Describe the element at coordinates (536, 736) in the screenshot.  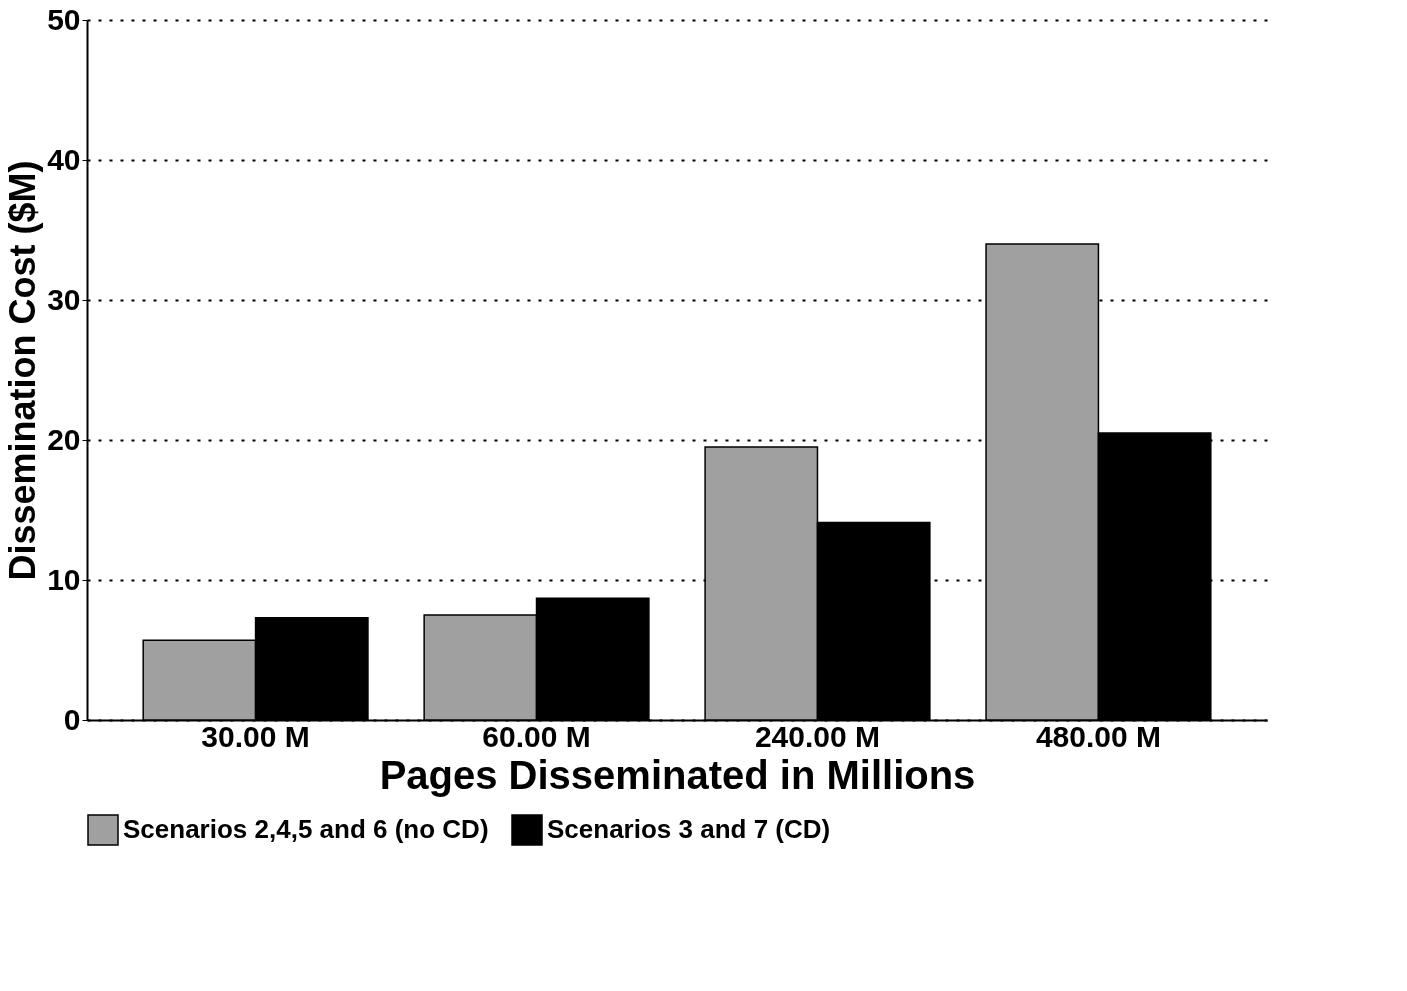
I see `x-tick-label: 60.00 M` at that location.